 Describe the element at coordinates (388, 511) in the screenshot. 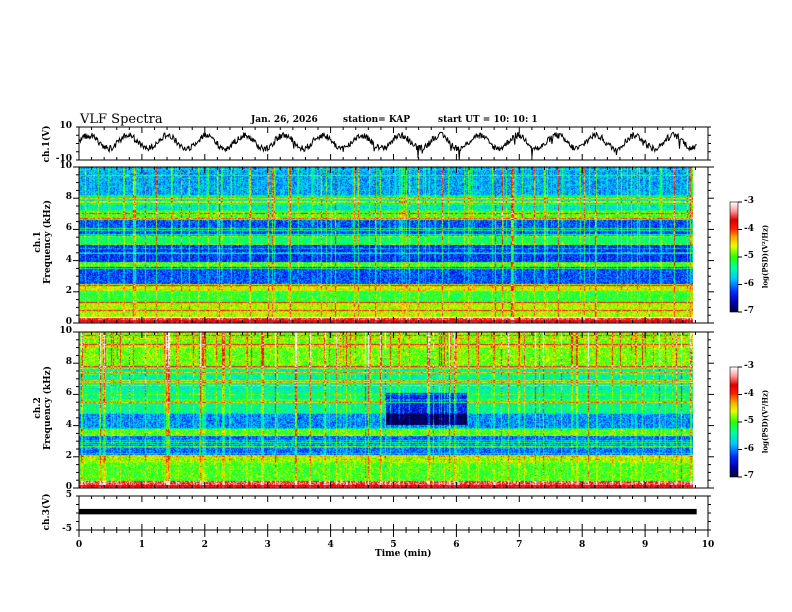

I see `ch3-waveform-band` at that location.